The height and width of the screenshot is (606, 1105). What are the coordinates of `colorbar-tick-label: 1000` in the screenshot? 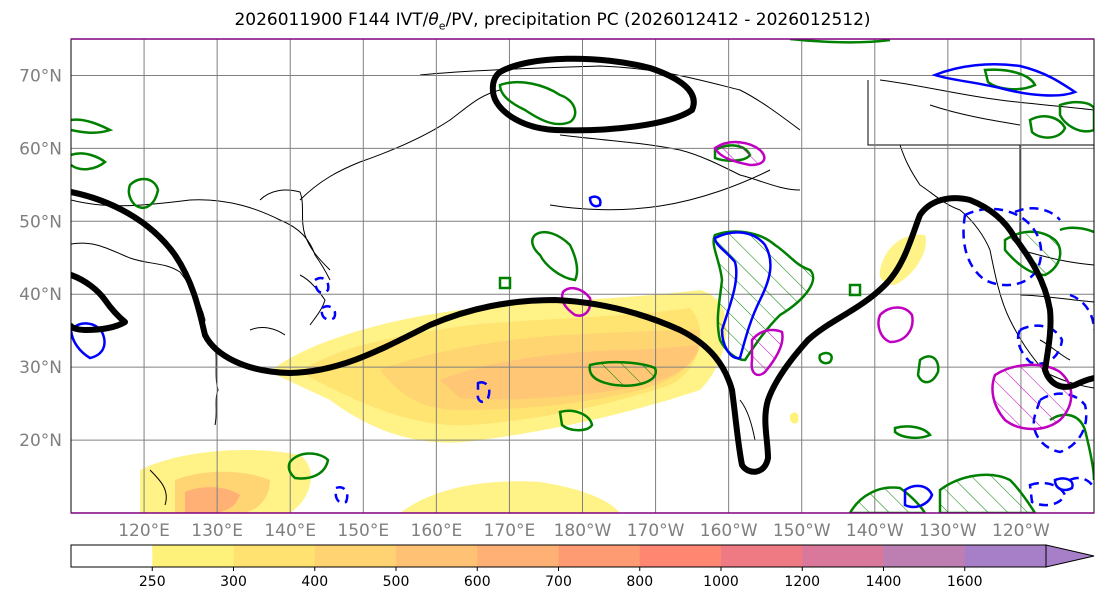 It's located at (721, 582).